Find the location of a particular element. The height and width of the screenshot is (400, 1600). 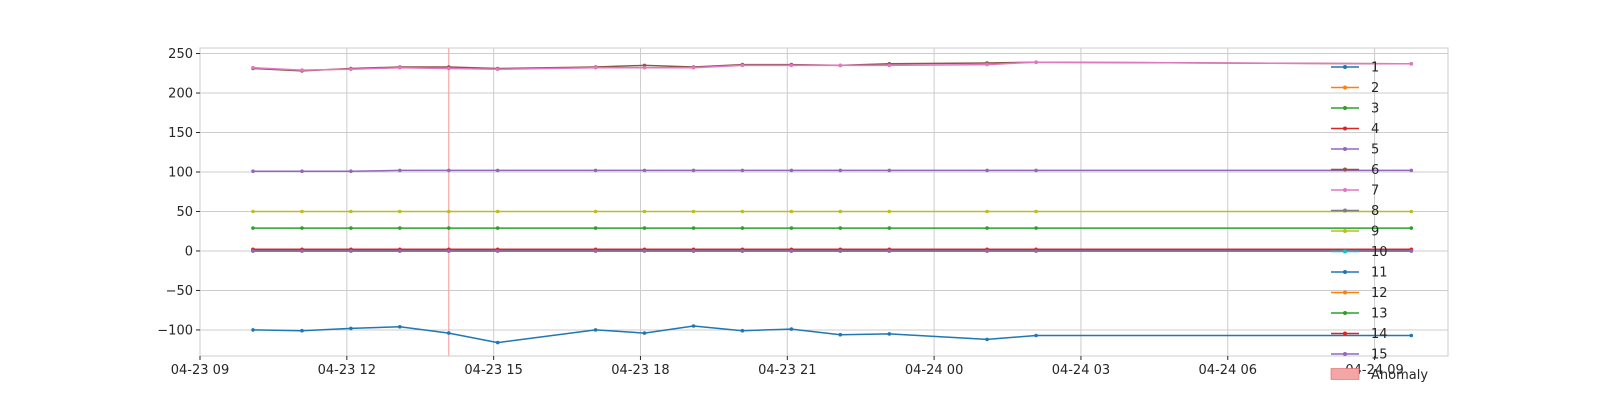

legend-label-7: 7 is located at coordinates (1375, 191).